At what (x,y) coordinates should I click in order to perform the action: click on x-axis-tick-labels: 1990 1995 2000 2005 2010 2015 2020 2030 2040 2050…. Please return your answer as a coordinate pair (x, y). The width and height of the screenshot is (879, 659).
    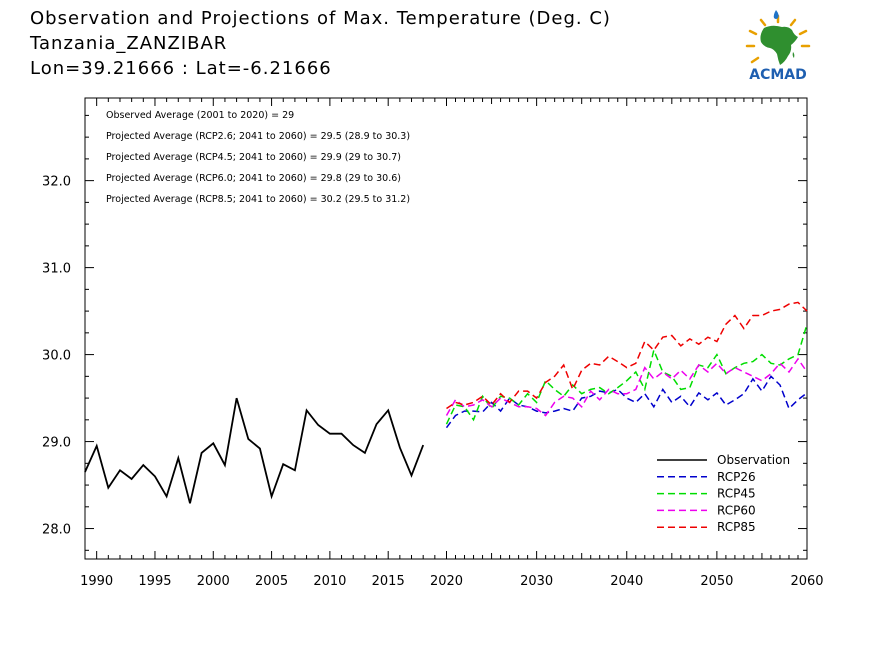
    Looking at the image, I should click on (451, 581).